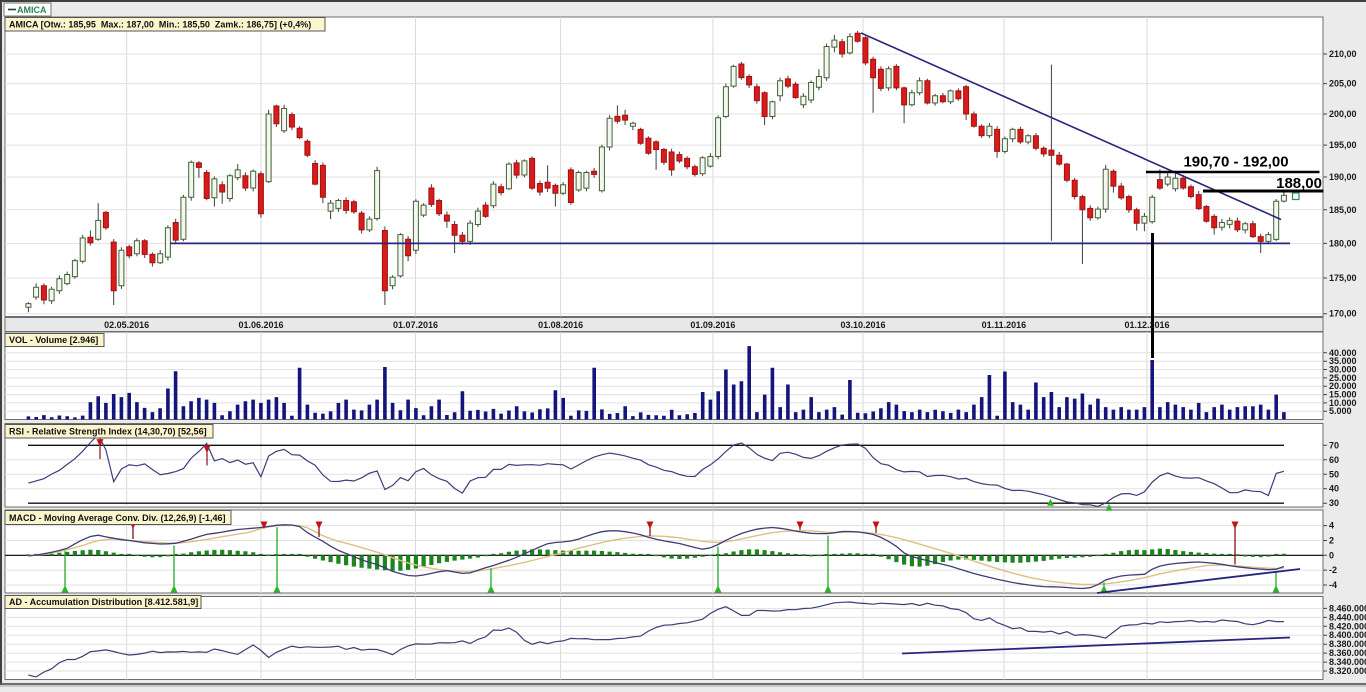 This screenshot has height=692, width=1366. Describe the element at coordinates (1343, 395) in the screenshot. I see `svg-text: 15.000` at that location.